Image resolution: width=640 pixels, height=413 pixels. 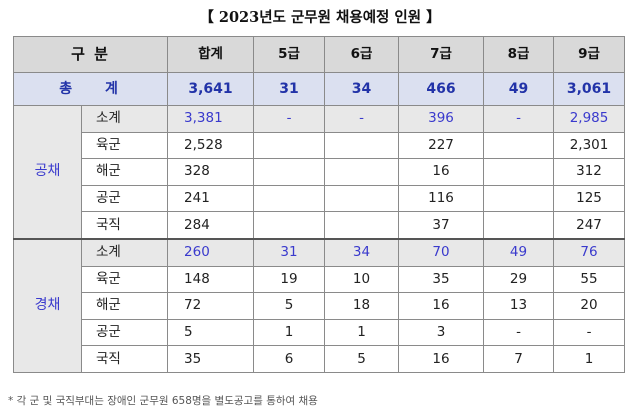 What do you see at coordinates (441, 54) in the screenshot?
I see `header-grade-7: 7급` at bounding box center [441, 54].